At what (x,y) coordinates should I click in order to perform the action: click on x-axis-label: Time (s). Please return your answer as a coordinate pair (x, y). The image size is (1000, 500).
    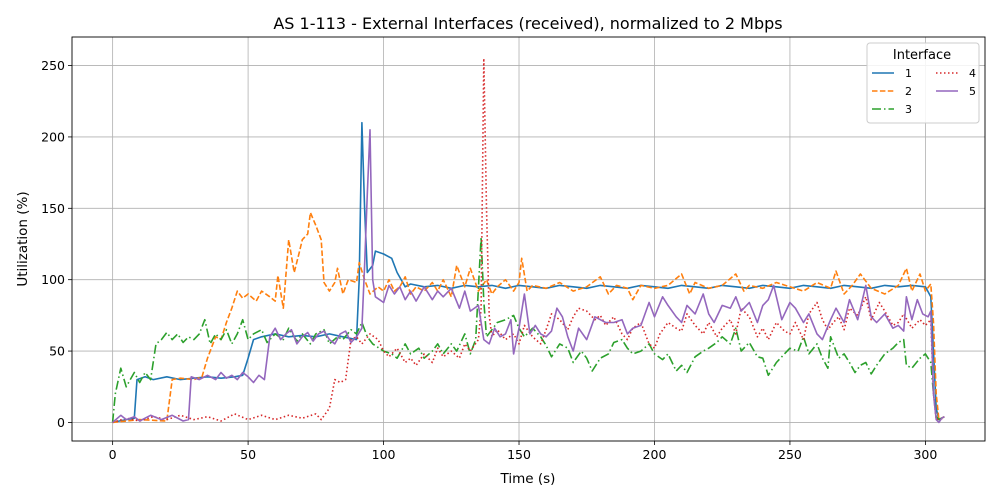
    Looking at the image, I should click on (528, 479).